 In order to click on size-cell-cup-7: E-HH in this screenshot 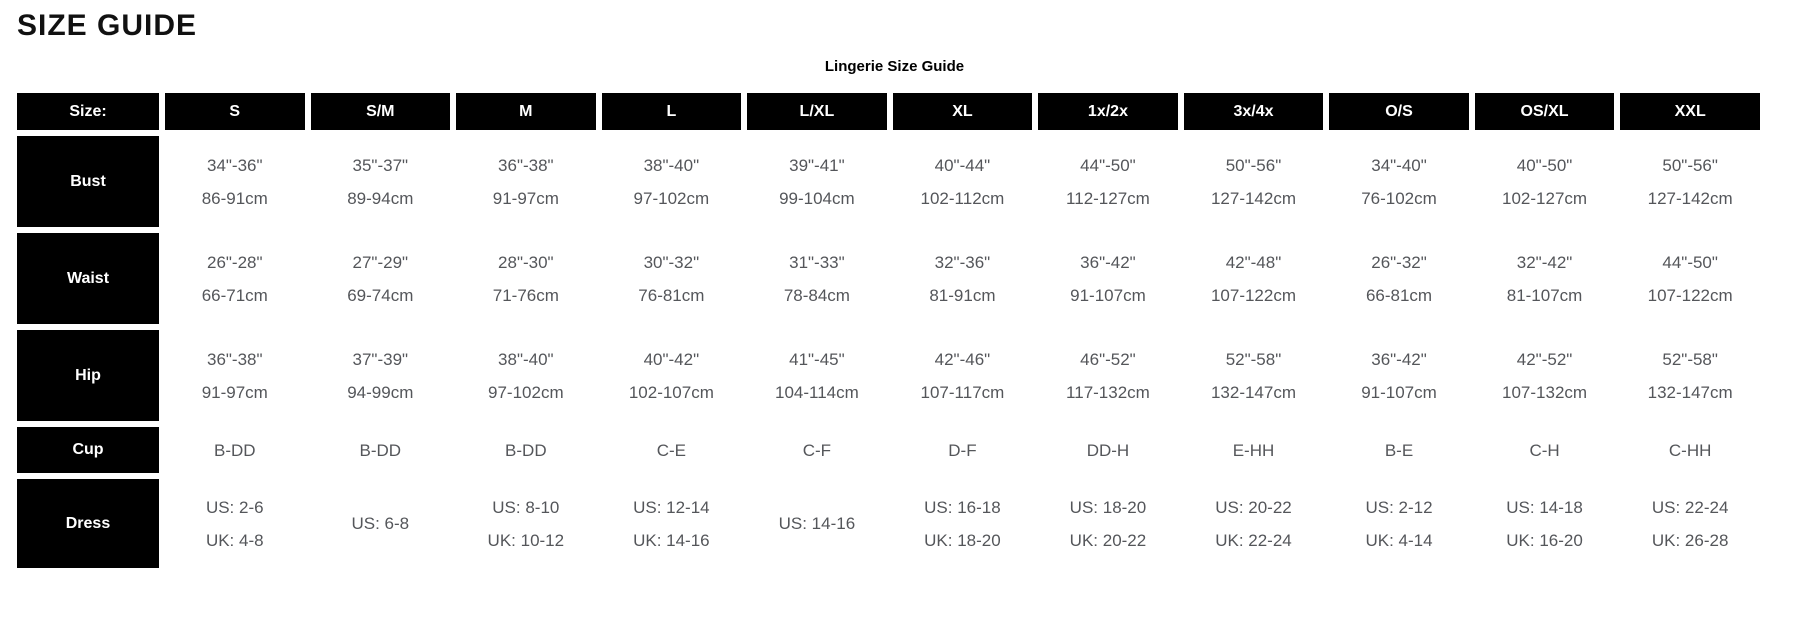, I will do `click(1253, 450)`.